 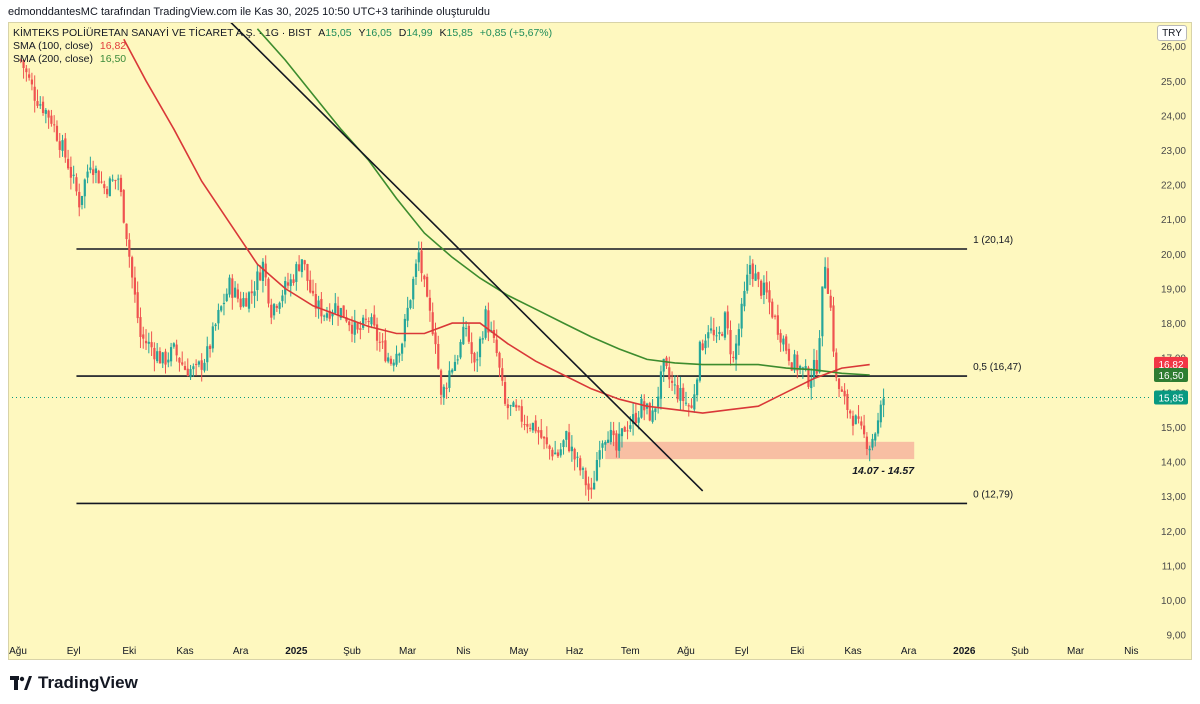 I want to click on legend-sma100-row: SMA (100, close) 16,82, so click(x=282, y=46).